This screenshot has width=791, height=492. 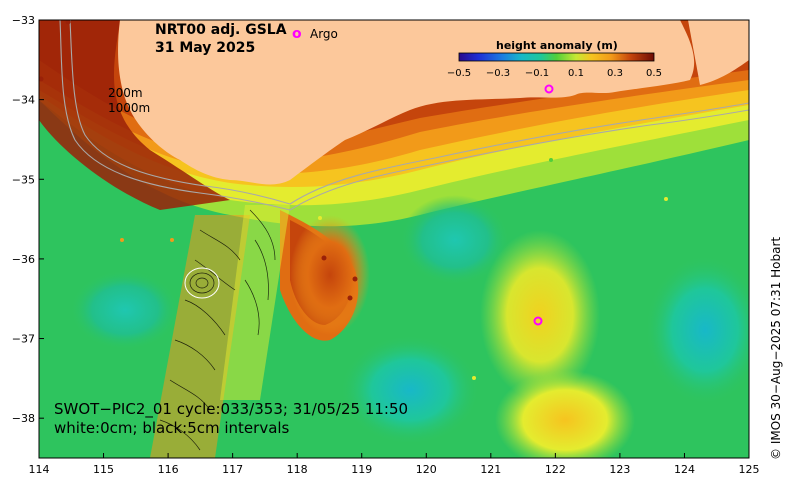 I want to click on x-tick-label: 117, so click(x=232, y=469).